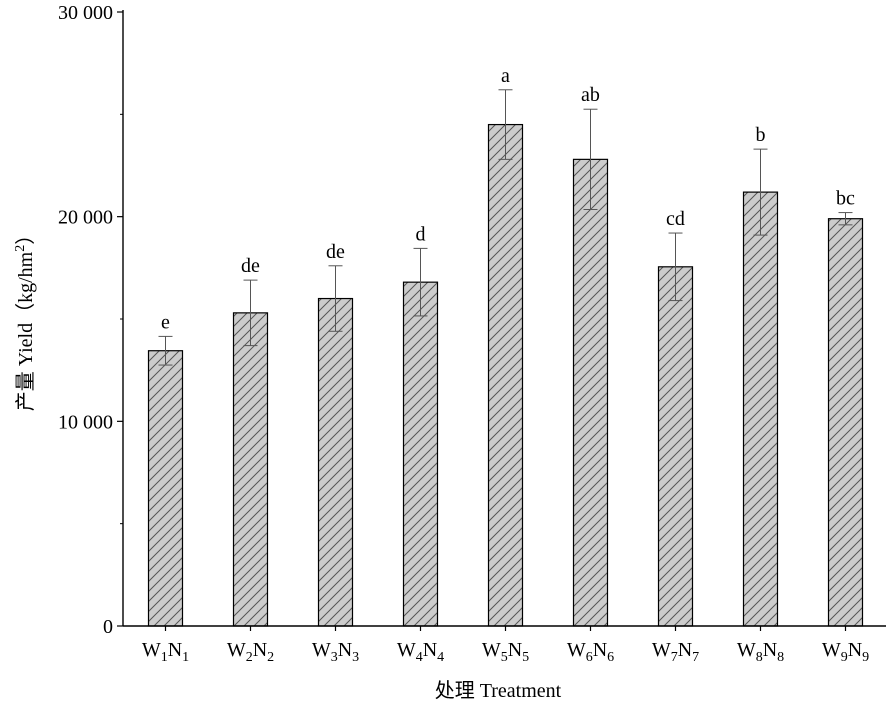 The image size is (886, 709). What do you see at coordinates (25, 331) in the screenshot?
I see `y-axis-title-main: 产量 Yield（kg/hm` at bounding box center [25, 331].